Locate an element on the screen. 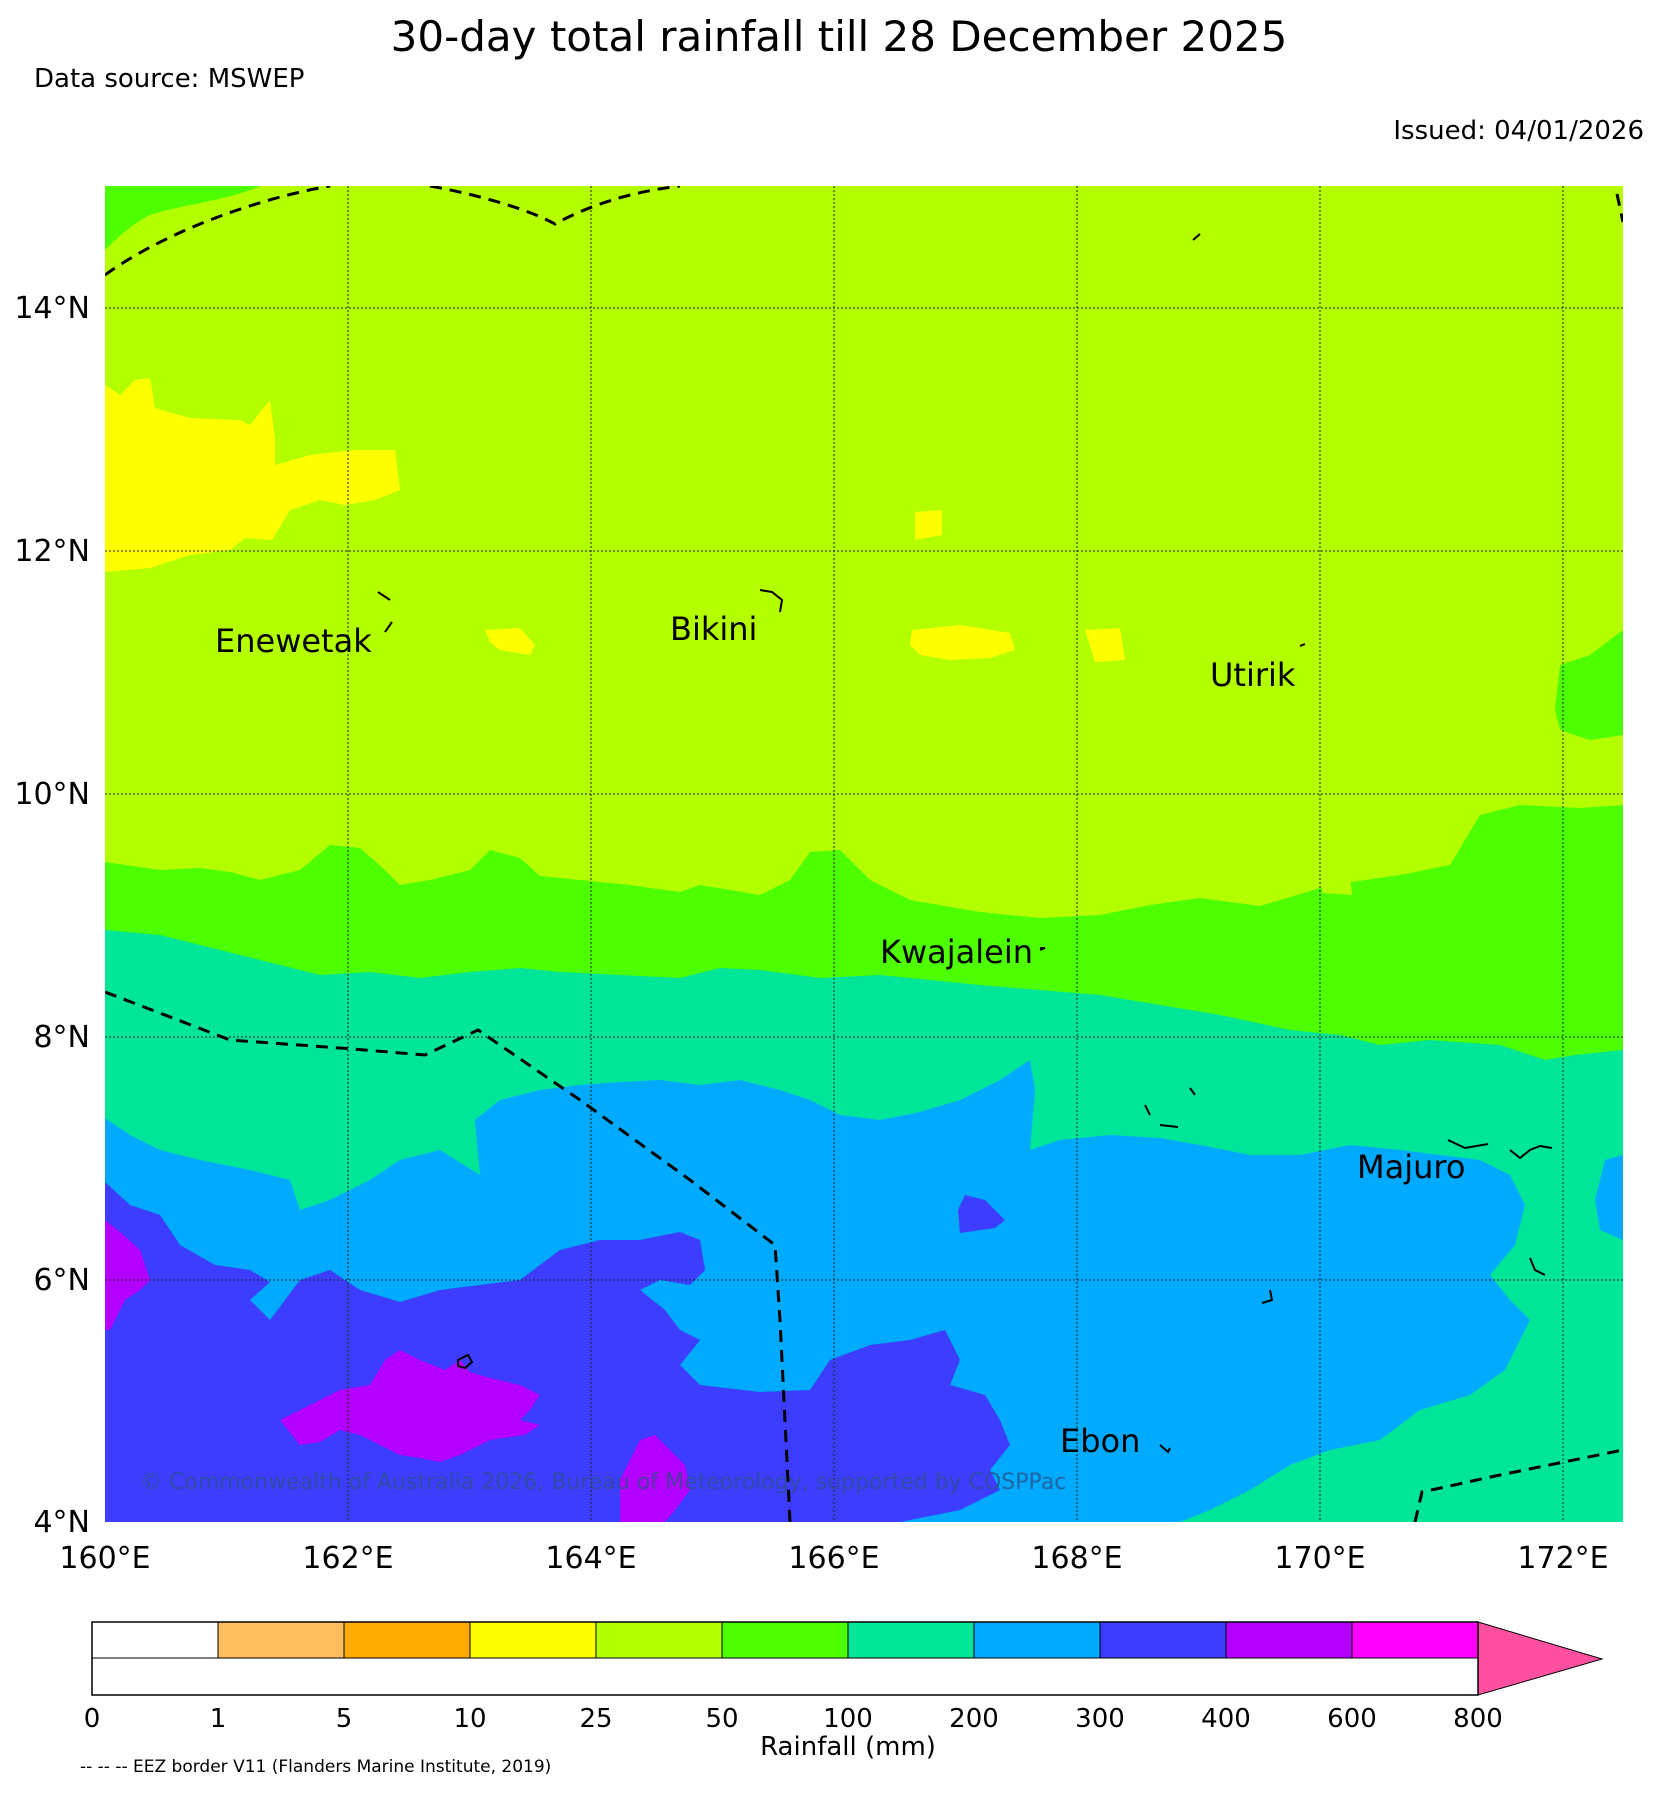 Image resolution: width=1678 pixels, height=1793 pixels. colorbar-frame is located at coordinates (785, 1658).